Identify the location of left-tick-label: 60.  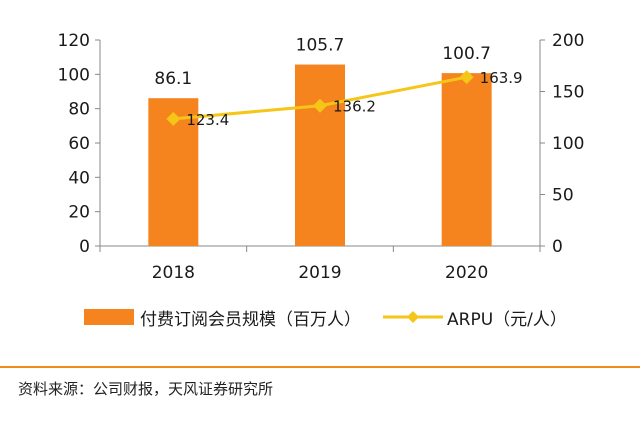
(79, 144).